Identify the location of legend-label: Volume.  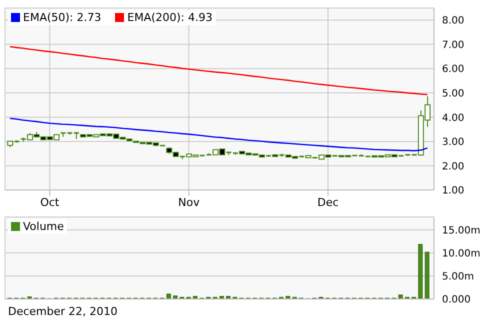
(43, 226).